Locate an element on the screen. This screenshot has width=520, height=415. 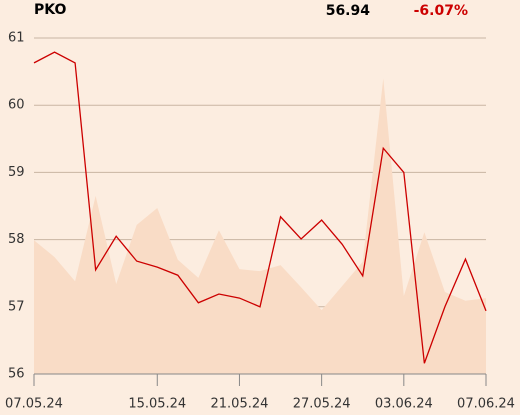
y-tick-label: 61 is located at coordinates (16, 38).